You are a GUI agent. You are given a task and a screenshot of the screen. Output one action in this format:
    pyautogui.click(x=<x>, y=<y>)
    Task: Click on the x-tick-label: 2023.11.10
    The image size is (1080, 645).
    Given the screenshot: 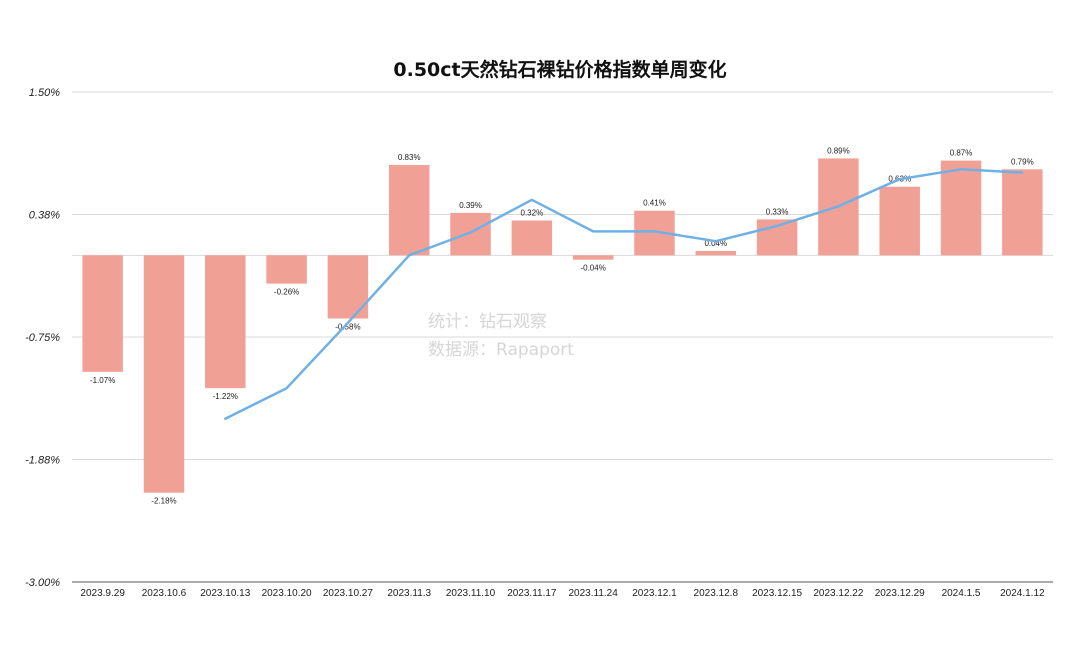 What is the action you would take?
    pyautogui.click(x=471, y=593)
    